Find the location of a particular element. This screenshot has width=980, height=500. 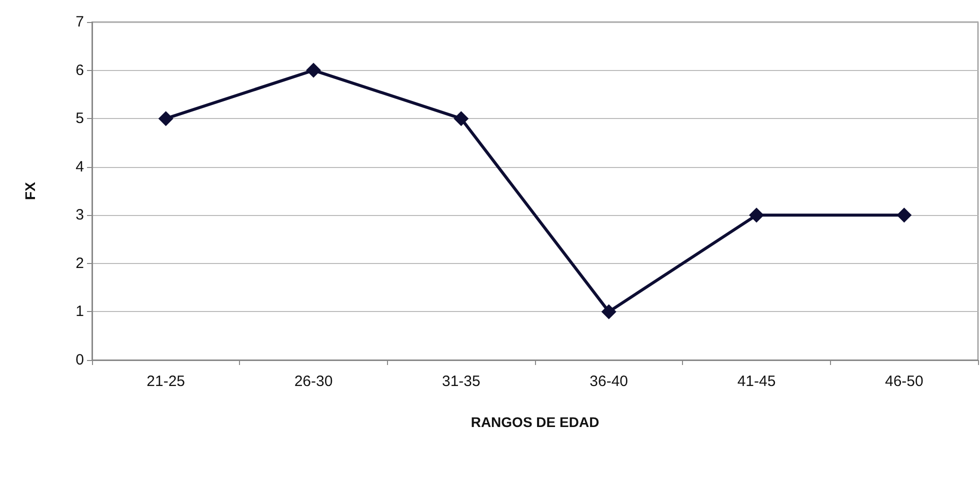

x-tick-label: 21-25 is located at coordinates (166, 381).